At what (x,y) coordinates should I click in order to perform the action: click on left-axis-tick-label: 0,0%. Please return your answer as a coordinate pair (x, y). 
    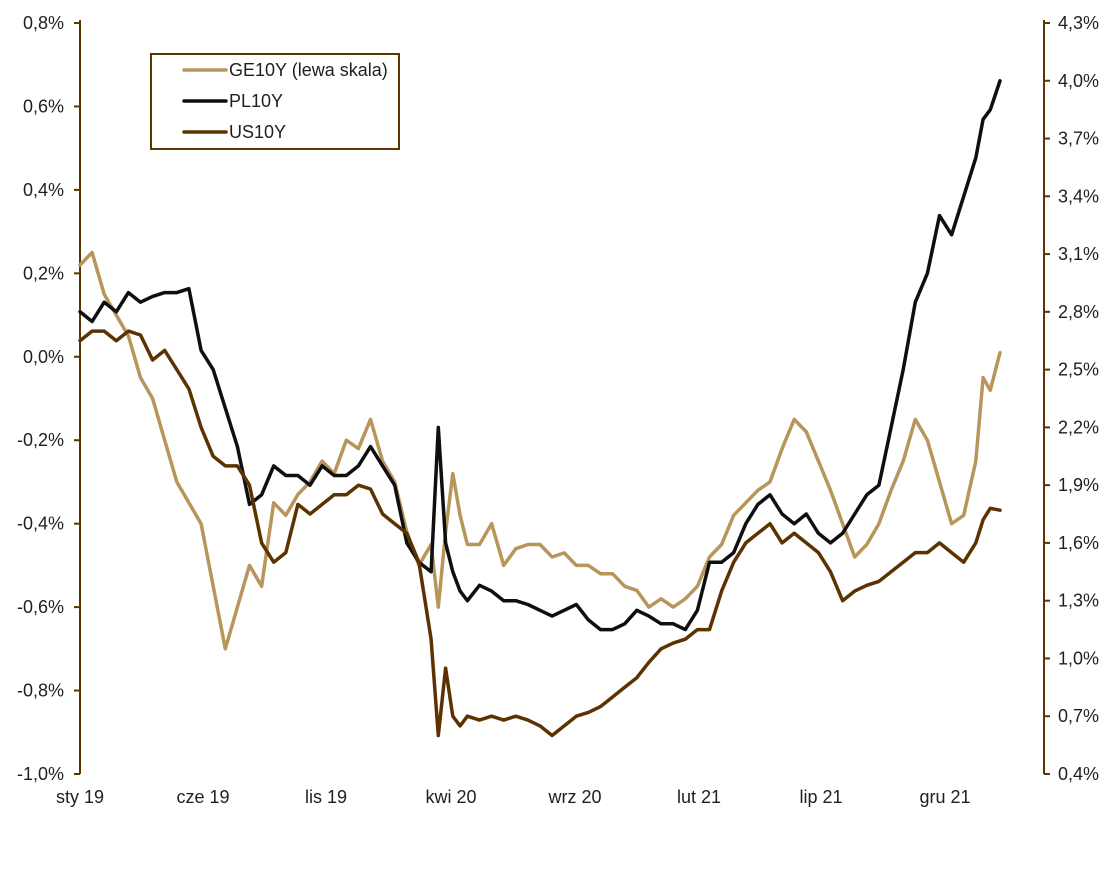
    Looking at the image, I should click on (43, 357).